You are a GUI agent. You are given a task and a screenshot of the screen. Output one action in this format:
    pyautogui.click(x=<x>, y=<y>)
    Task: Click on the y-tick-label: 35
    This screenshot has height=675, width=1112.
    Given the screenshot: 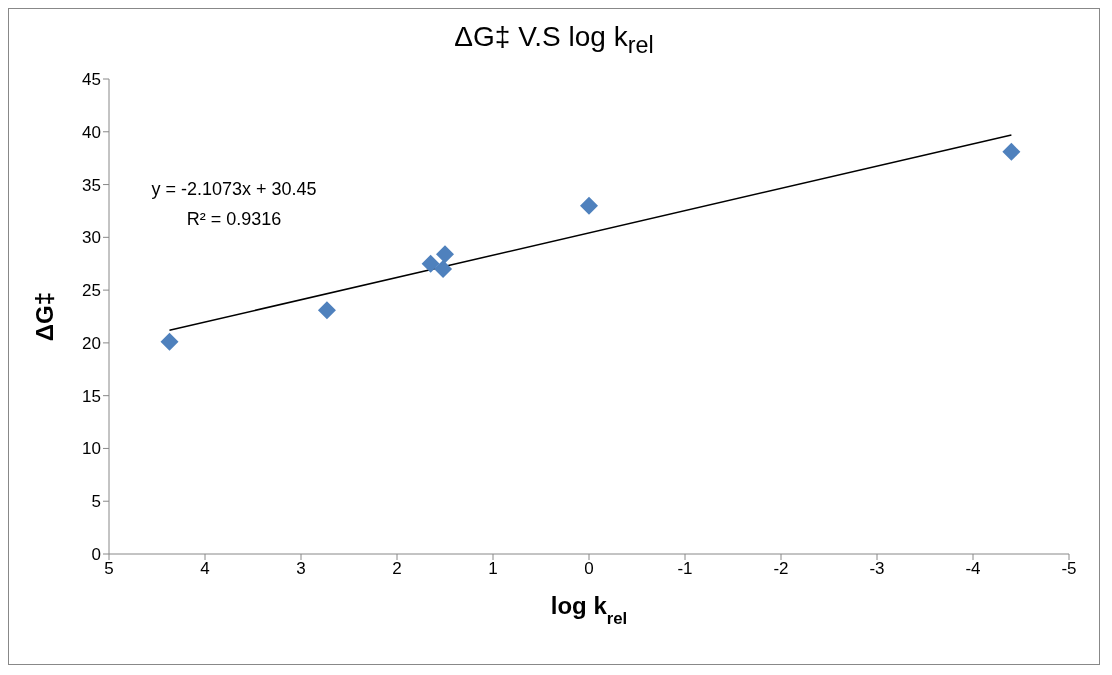 What is the action you would take?
    pyautogui.click(x=91, y=185)
    